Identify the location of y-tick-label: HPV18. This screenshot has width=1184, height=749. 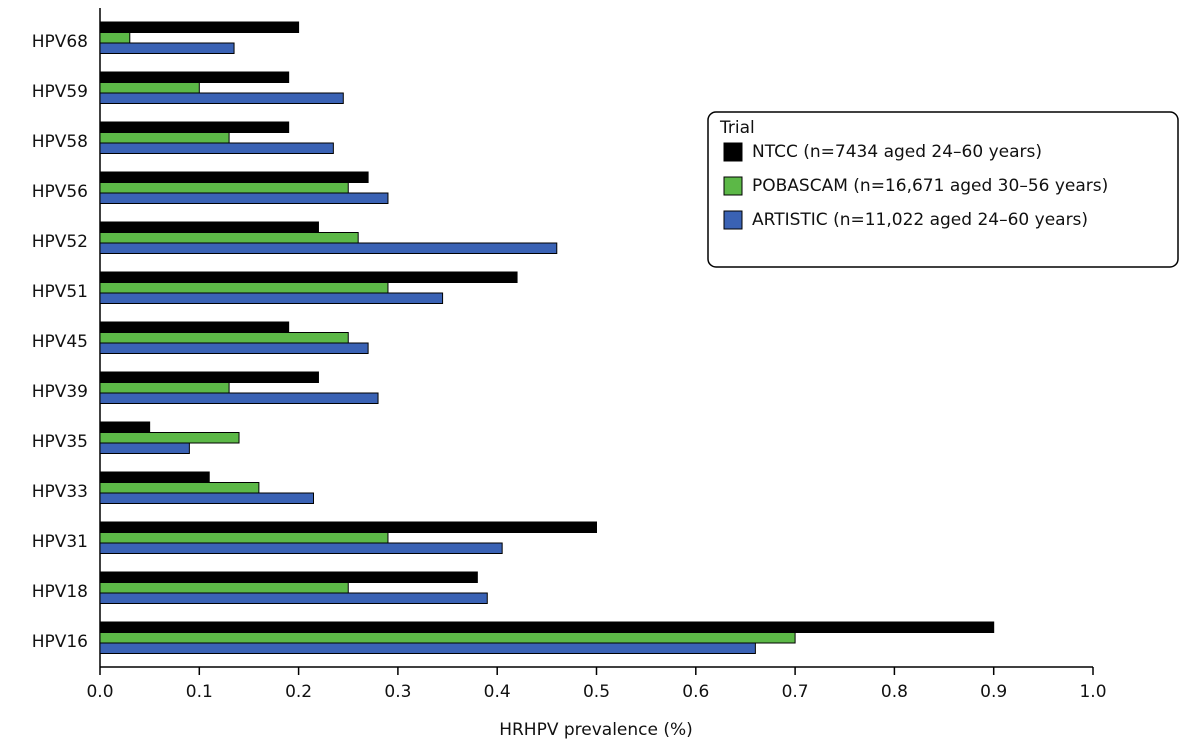
(60, 592).